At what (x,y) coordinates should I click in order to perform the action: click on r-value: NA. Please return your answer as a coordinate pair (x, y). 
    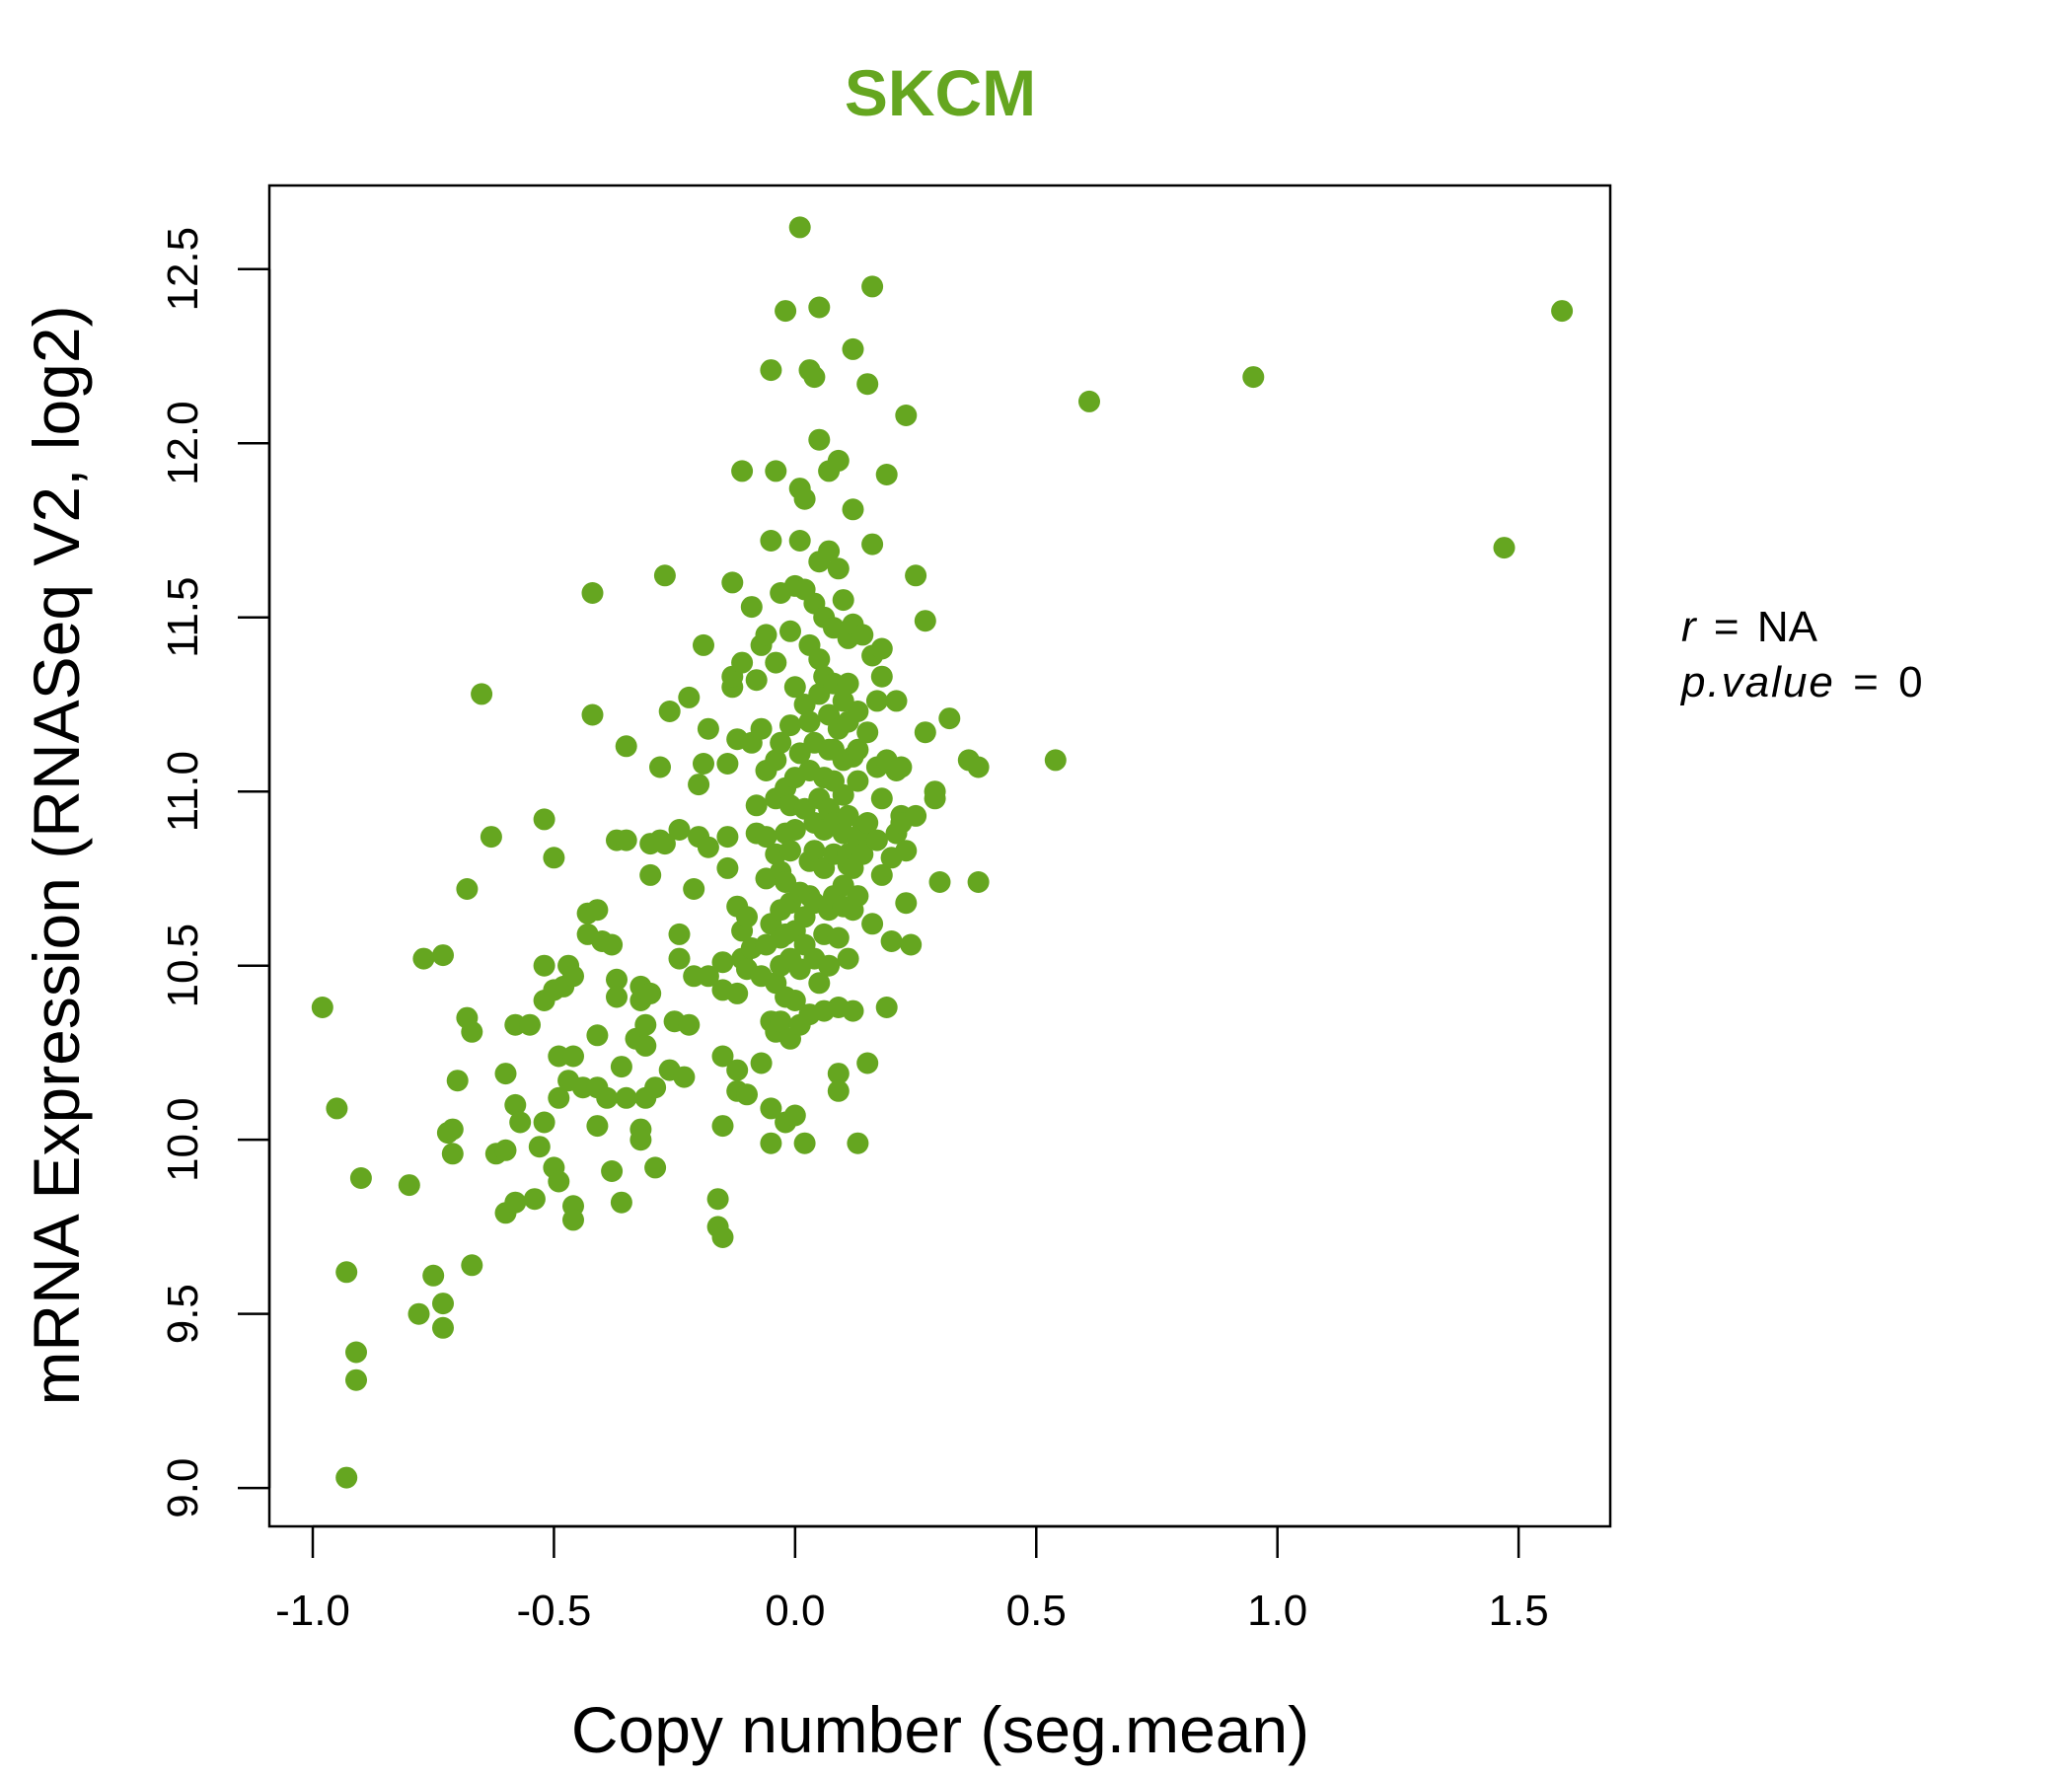
    Looking at the image, I should click on (1788, 627).